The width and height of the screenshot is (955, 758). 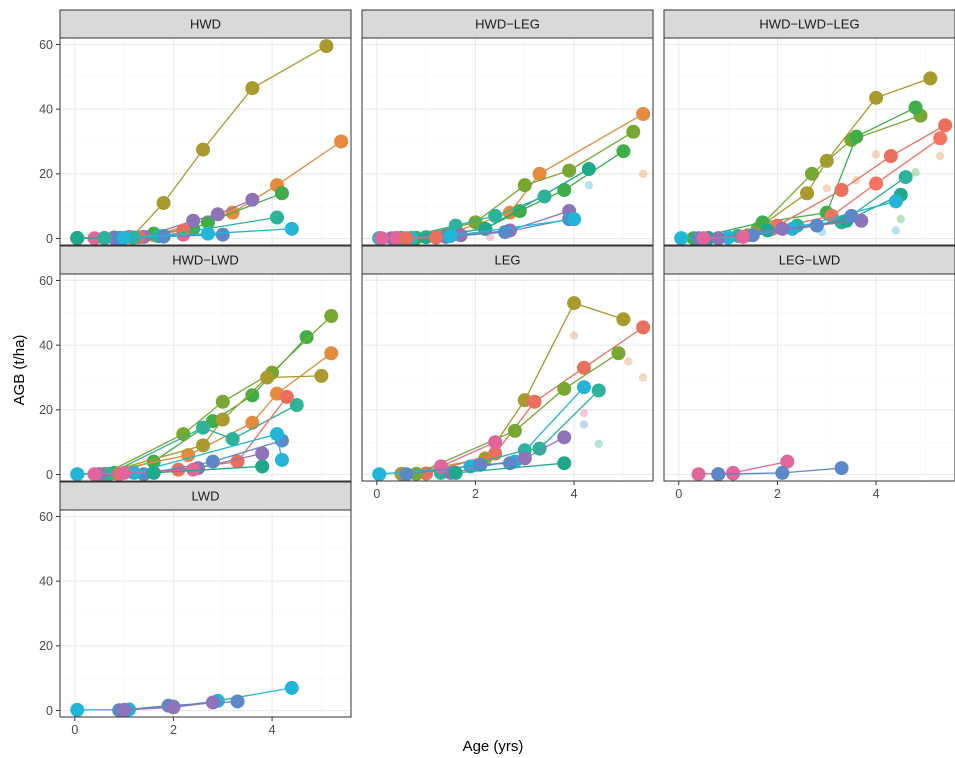 What do you see at coordinates (678, 494) in the screenshot?
I see `x-tick-label: 0` at bounding box center [678, 494].